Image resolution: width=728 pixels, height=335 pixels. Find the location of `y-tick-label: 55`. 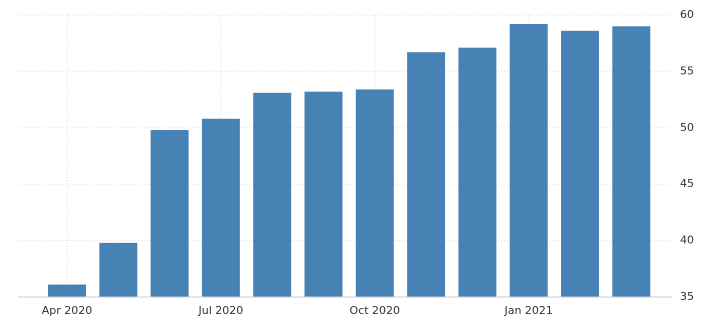

y-tick-label: 55 is located at coordinates (687, 70).